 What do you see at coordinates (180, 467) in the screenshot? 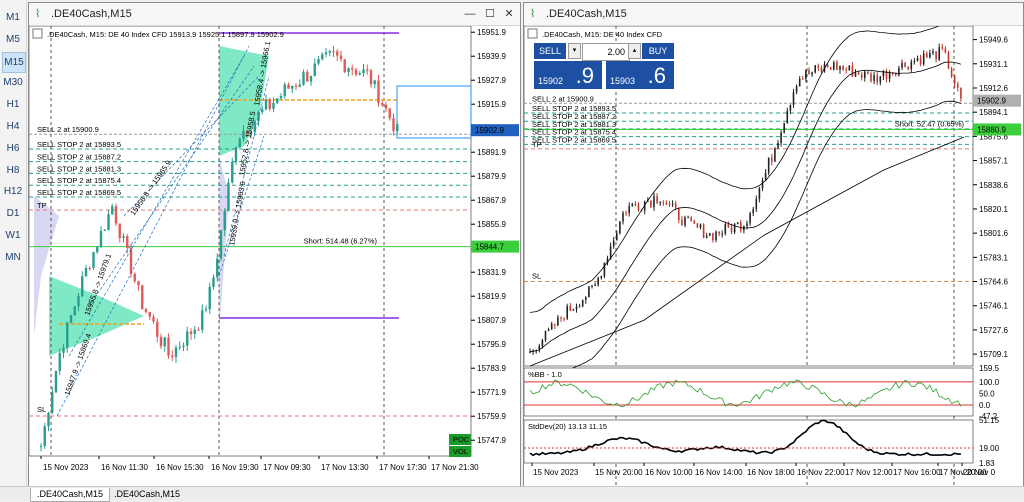
I see `time-label: 16 Nov 15:30` at bounding box center [180, 467].